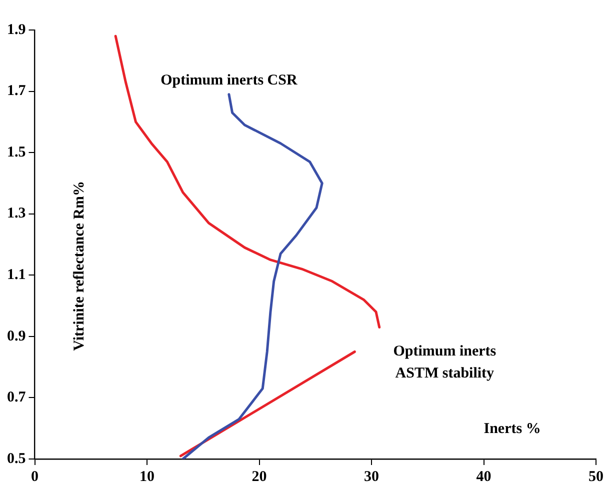 The height and width of the screenshot is (491, 610). Describe the element at coordinates (512, 428) in the screenshot. I see `x-axis-title: Inerts %` at that location.